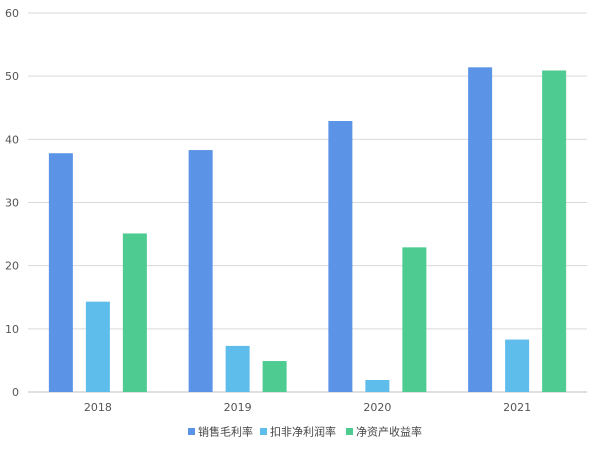 The width and height of the screenshot is (600, 450). Describe the element at coordinates (377, 407) in the screenshot. I see `x-tick-label: 2020` at that location.